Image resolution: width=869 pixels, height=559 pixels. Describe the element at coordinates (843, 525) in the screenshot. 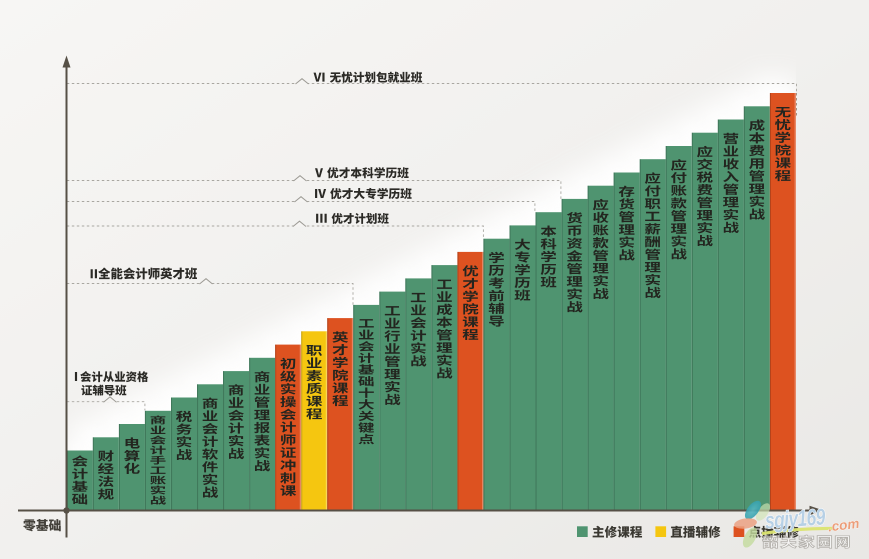

I see `svg-text: .com` at that location.